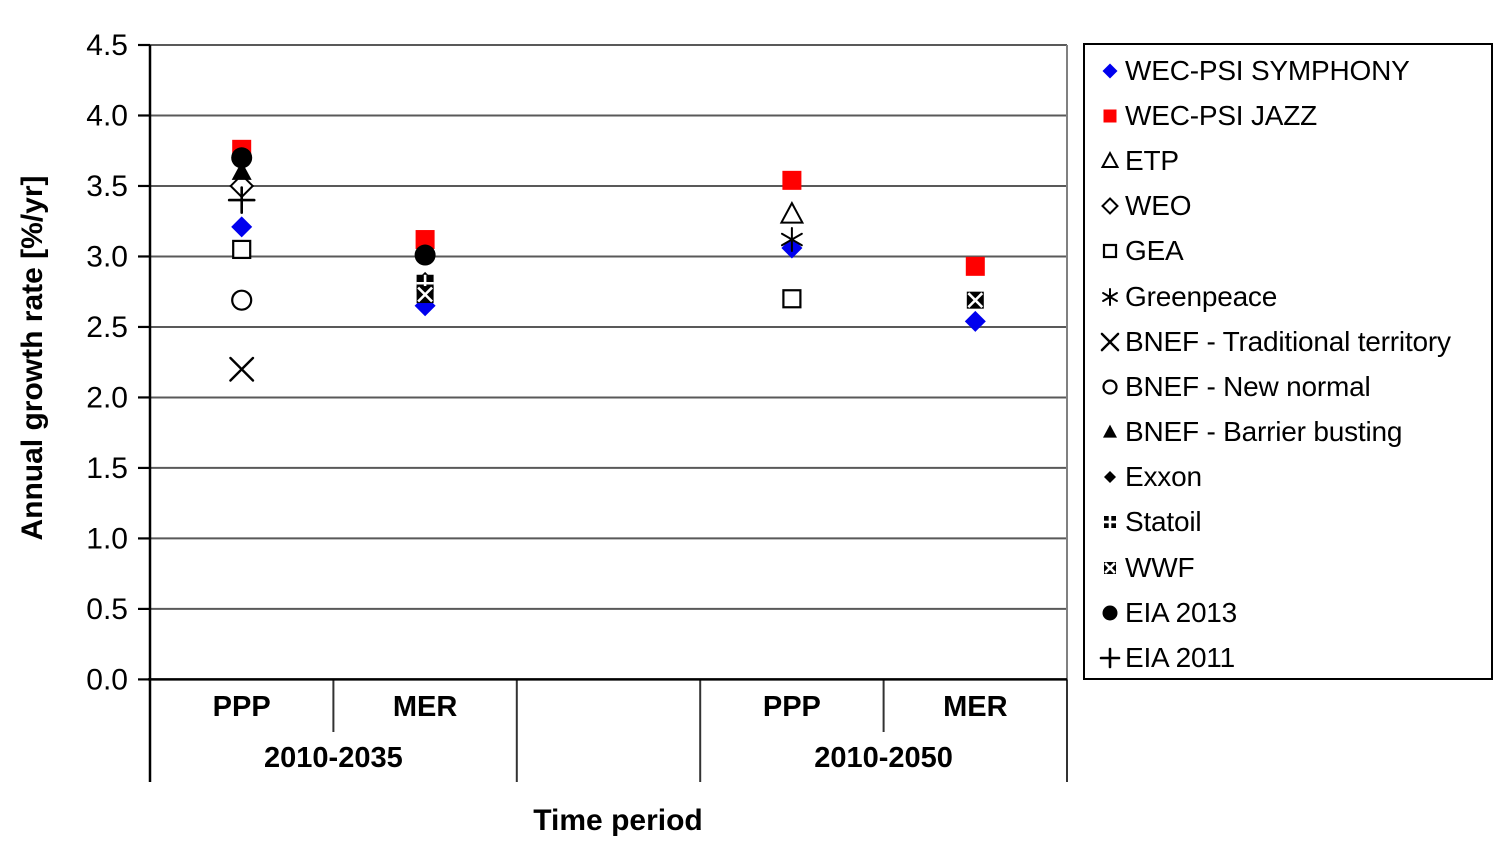 The height and width of the screenshot is (852, 1500). I want to click on triangle-open-icon, so click(1110, 161).